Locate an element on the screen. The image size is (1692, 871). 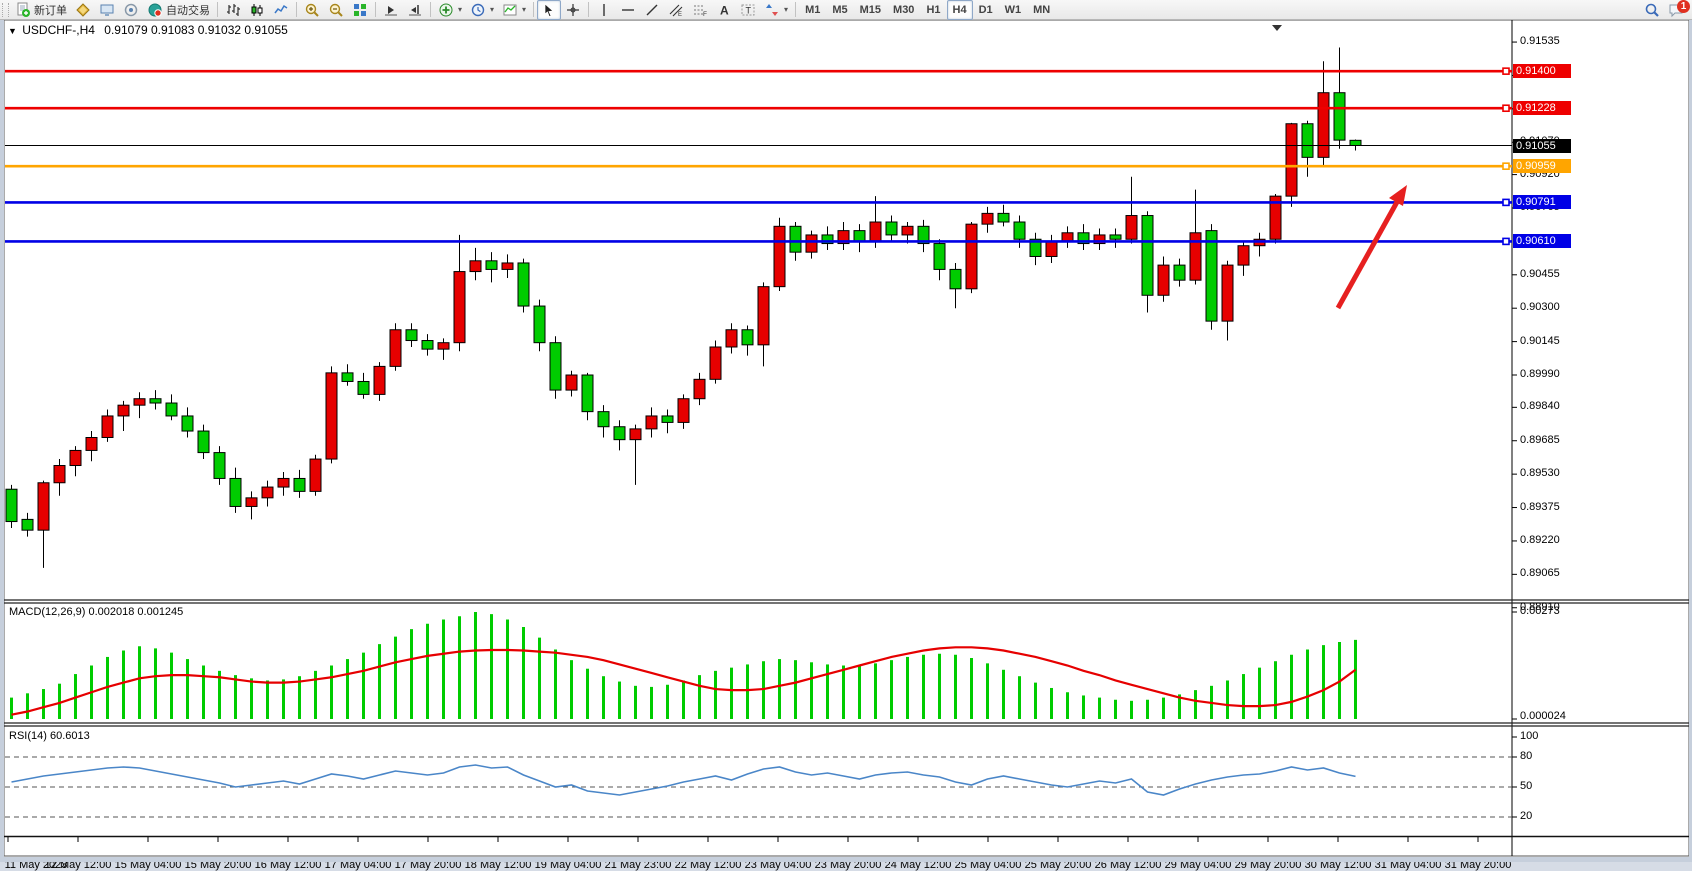
arrows-button-dropdown-arrow: ▾ is located at coordinates (786, 9).